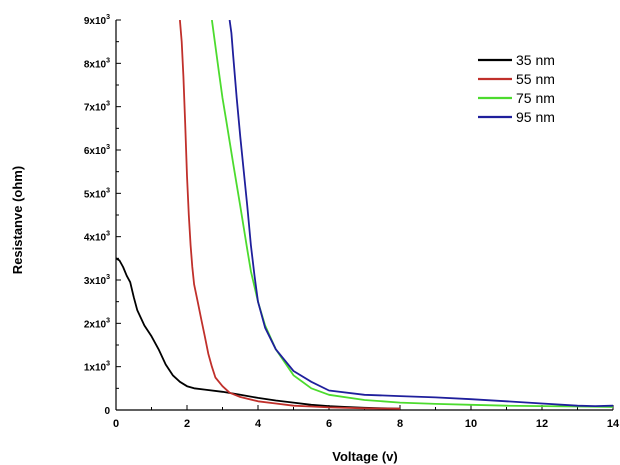 This screenshot has height=465, width=620. What do you see at coordinates (535, 117) in the screenshot?
I see `legend-label-3: 95 nm` at bounding box center [535, 117].